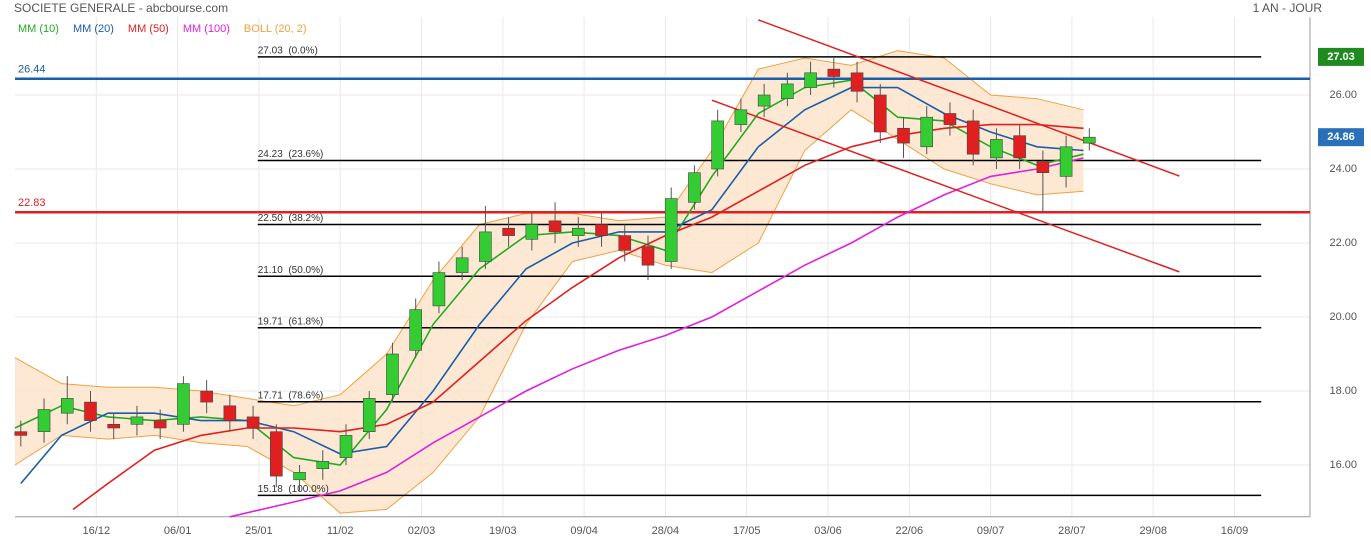 This screenshot has width=1371, height=541. I want to click on y-tick-label: 26.00, so click(1343, 95).